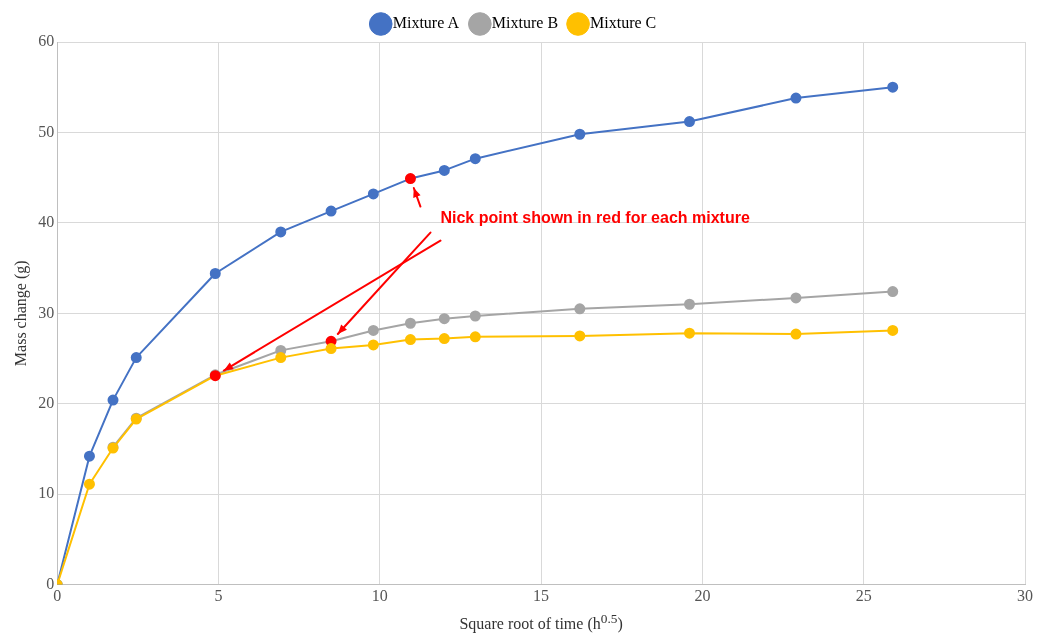  What do you see at coordinates (46, 493) in the screenshot?
I see `y-tick-label: 10` at bounding box center [46, 493].